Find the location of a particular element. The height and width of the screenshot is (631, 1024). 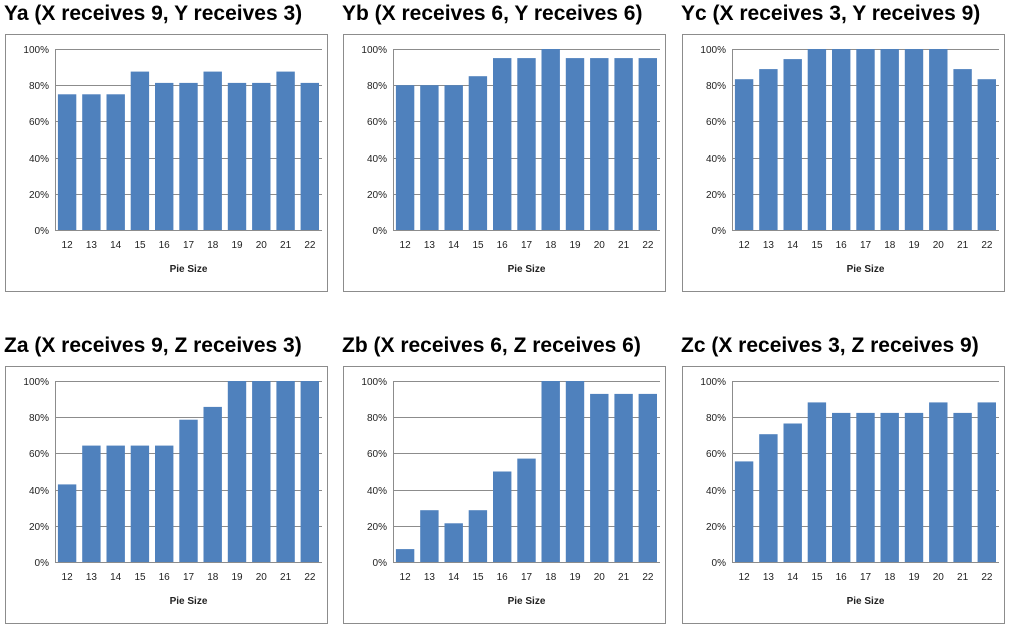

chart-title: Zc (X receives 3, Z receives 9) is located at coordinates (830, 345).